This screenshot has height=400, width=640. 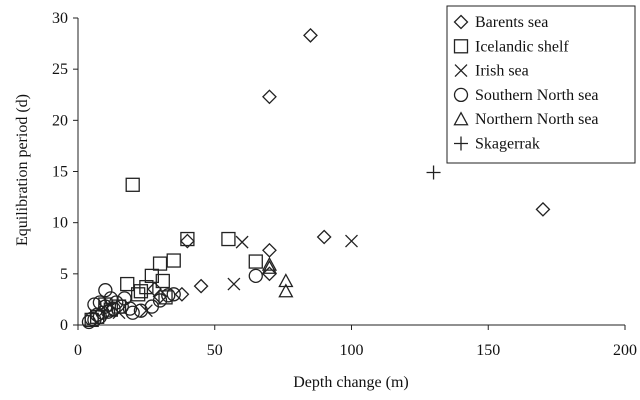 I want to click on series-triangle, so click(x=277, y=277).